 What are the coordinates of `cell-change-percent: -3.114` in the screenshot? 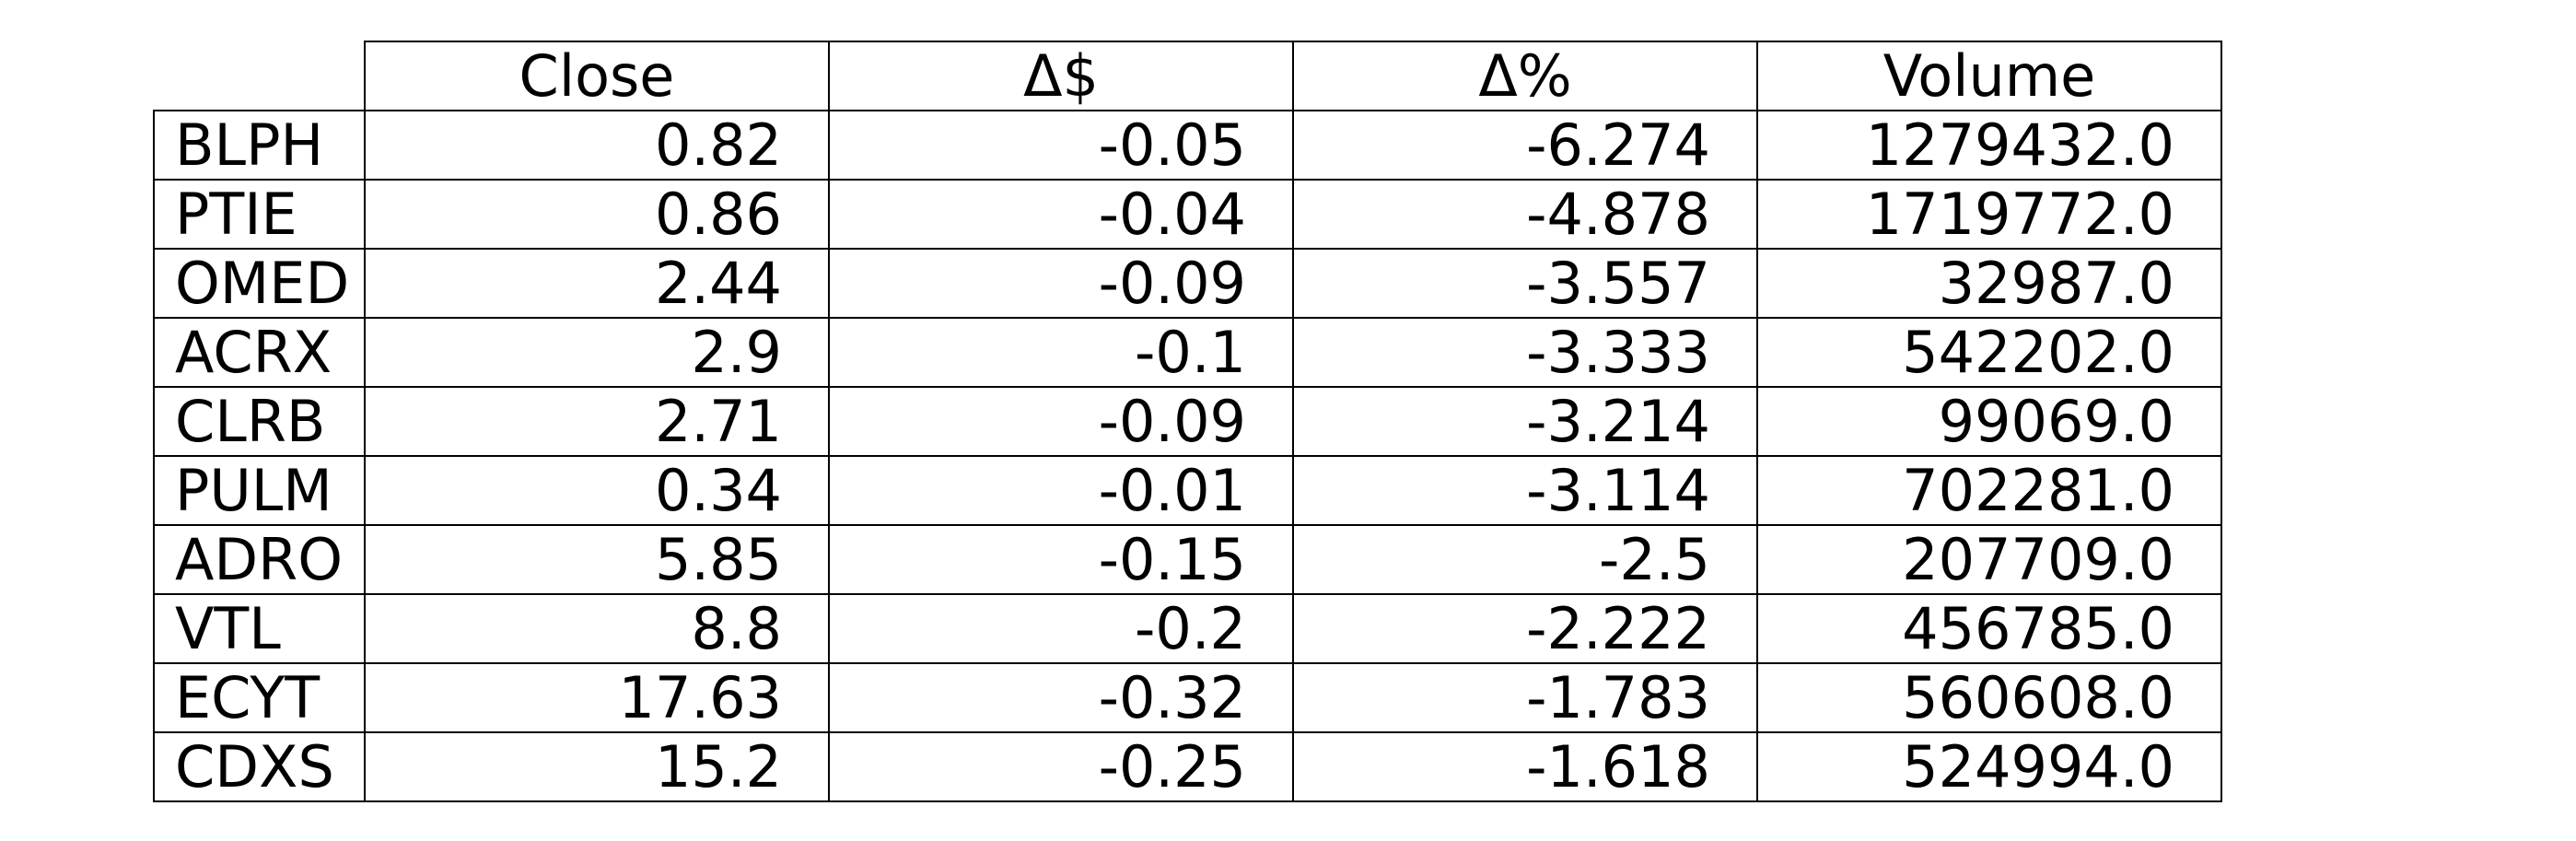 It's located at (1525, 491).